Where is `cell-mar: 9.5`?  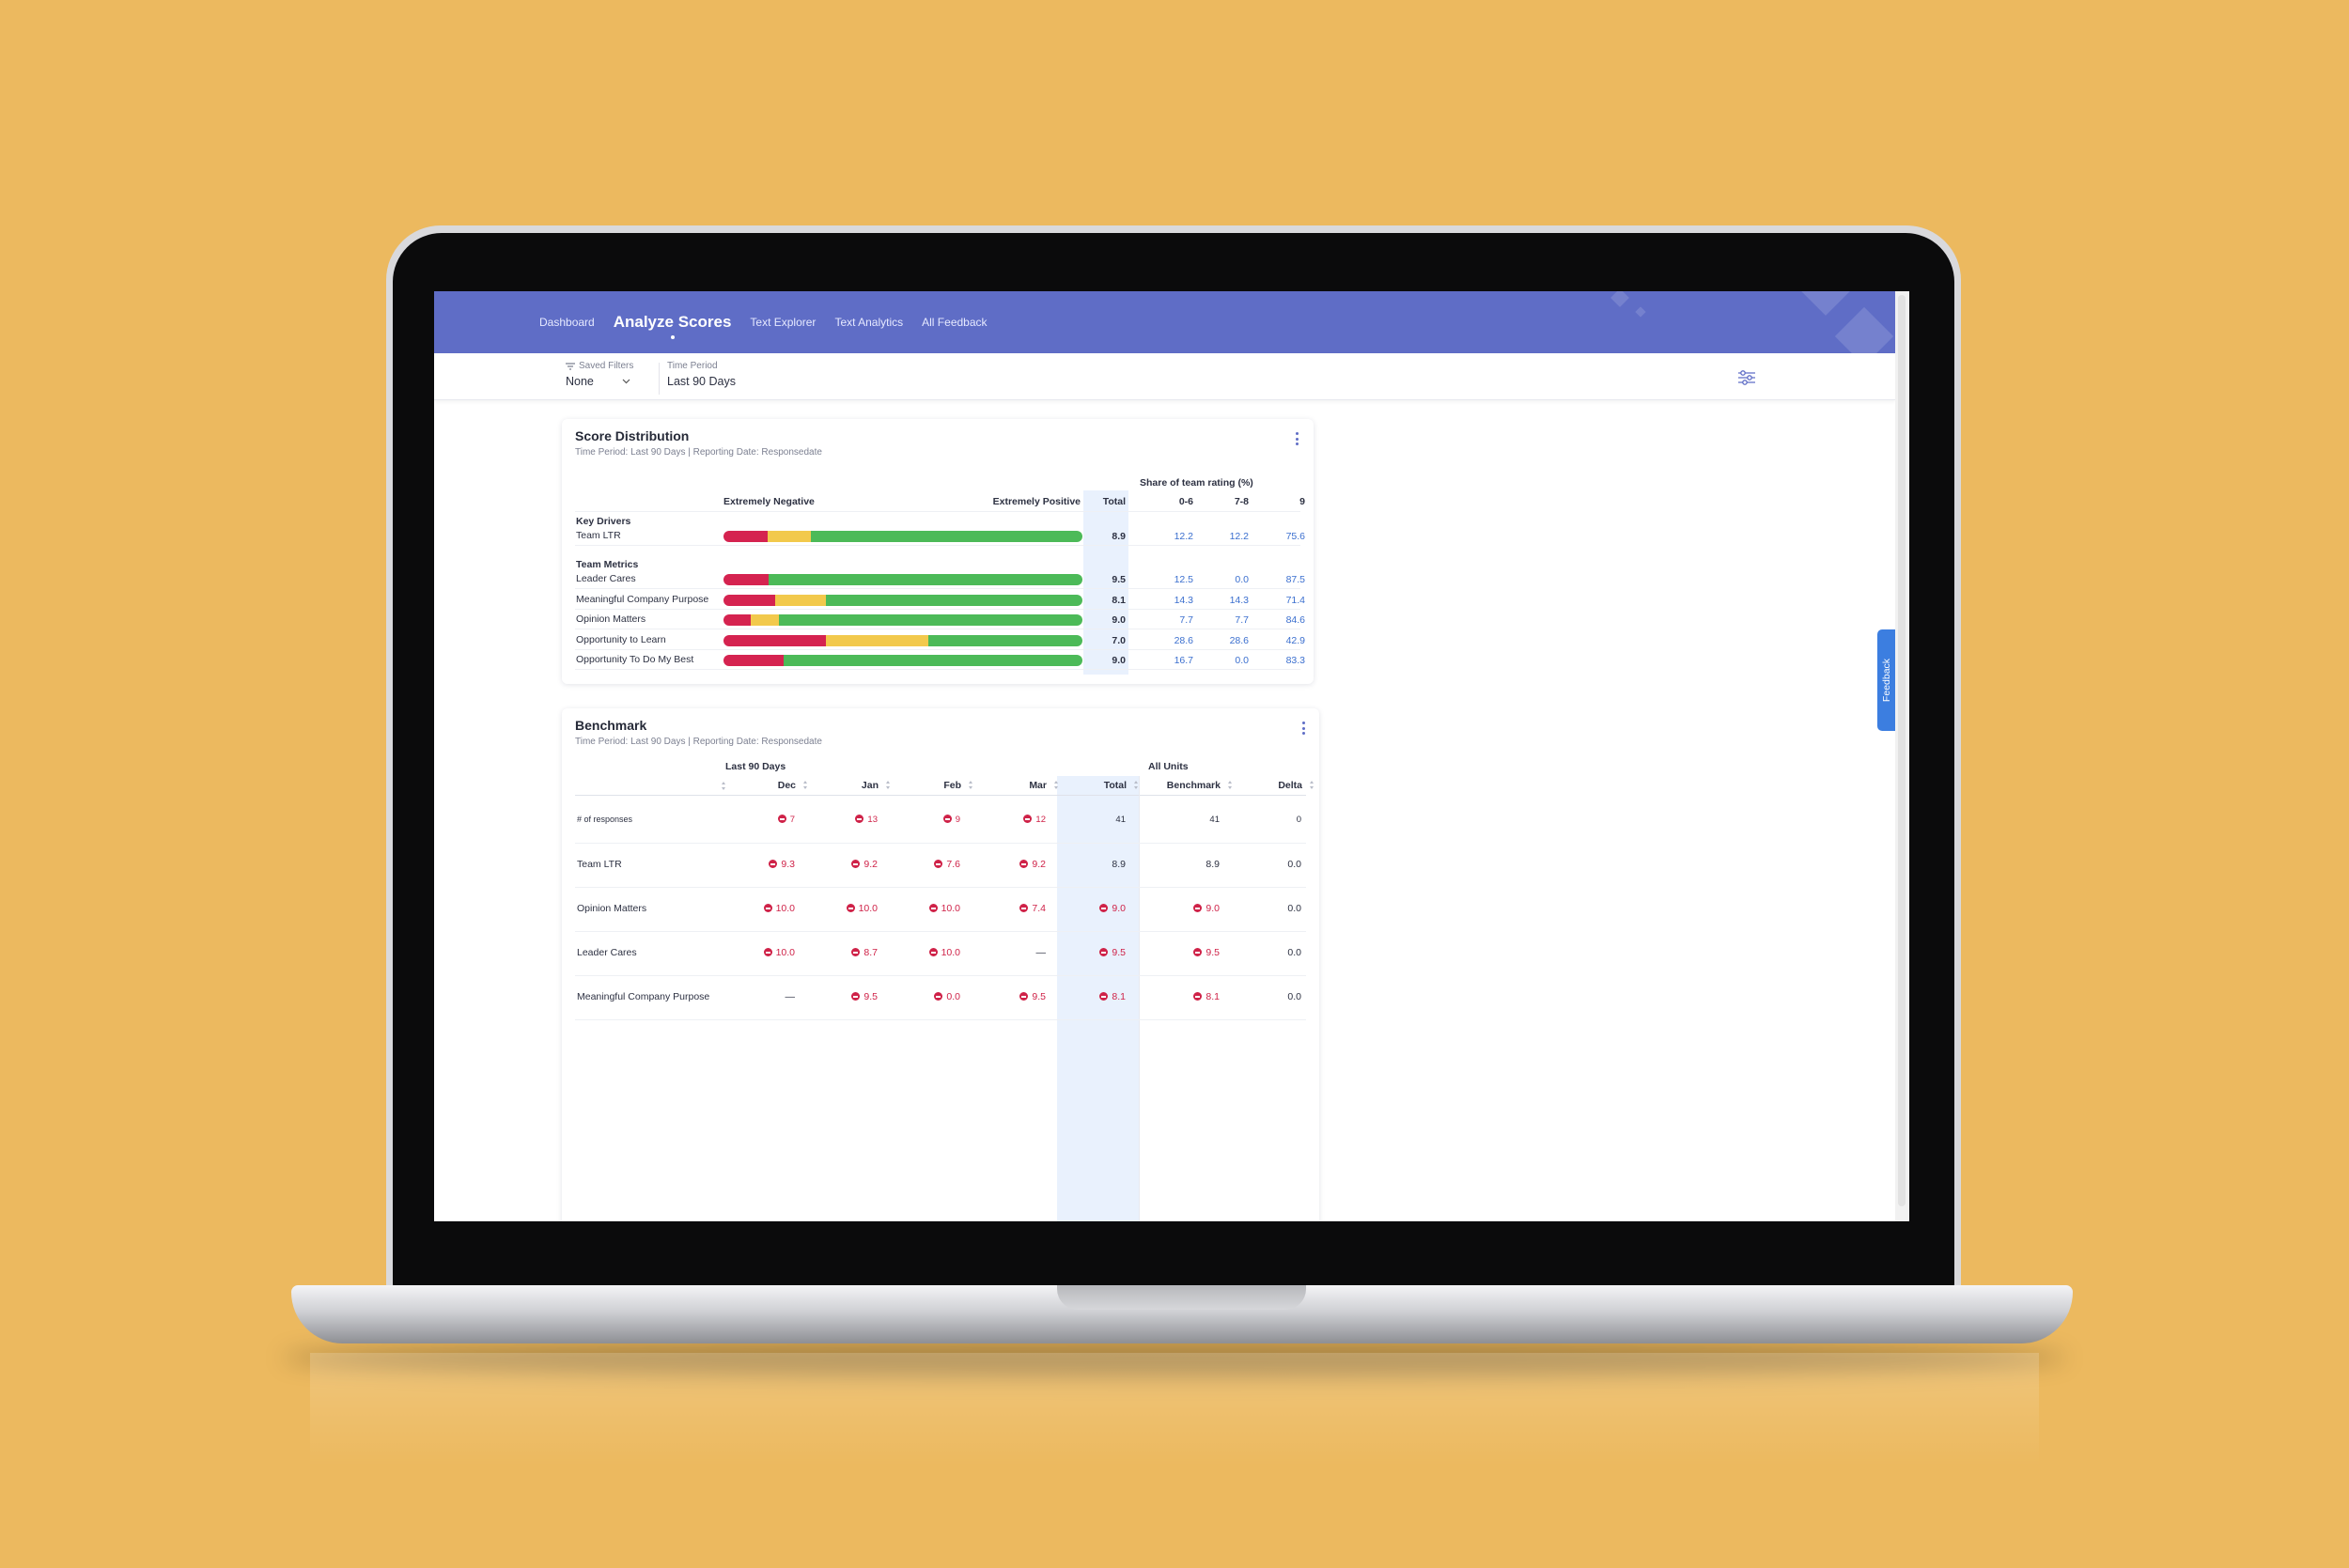
cell-mar: 9.5 is located at coordinates (1032, 996).